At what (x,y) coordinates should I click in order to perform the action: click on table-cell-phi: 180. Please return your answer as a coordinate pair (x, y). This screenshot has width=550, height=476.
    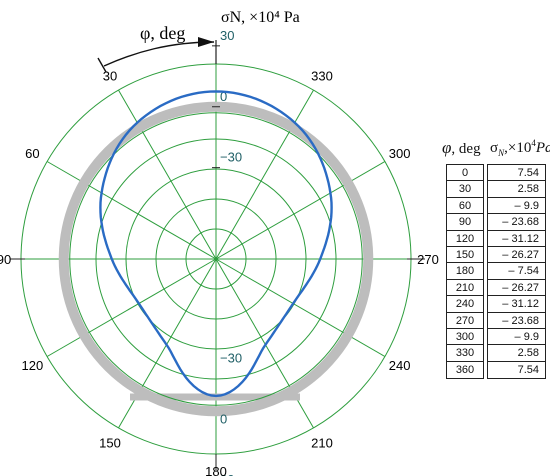
    Looking at the image, I should click on (465, 271).